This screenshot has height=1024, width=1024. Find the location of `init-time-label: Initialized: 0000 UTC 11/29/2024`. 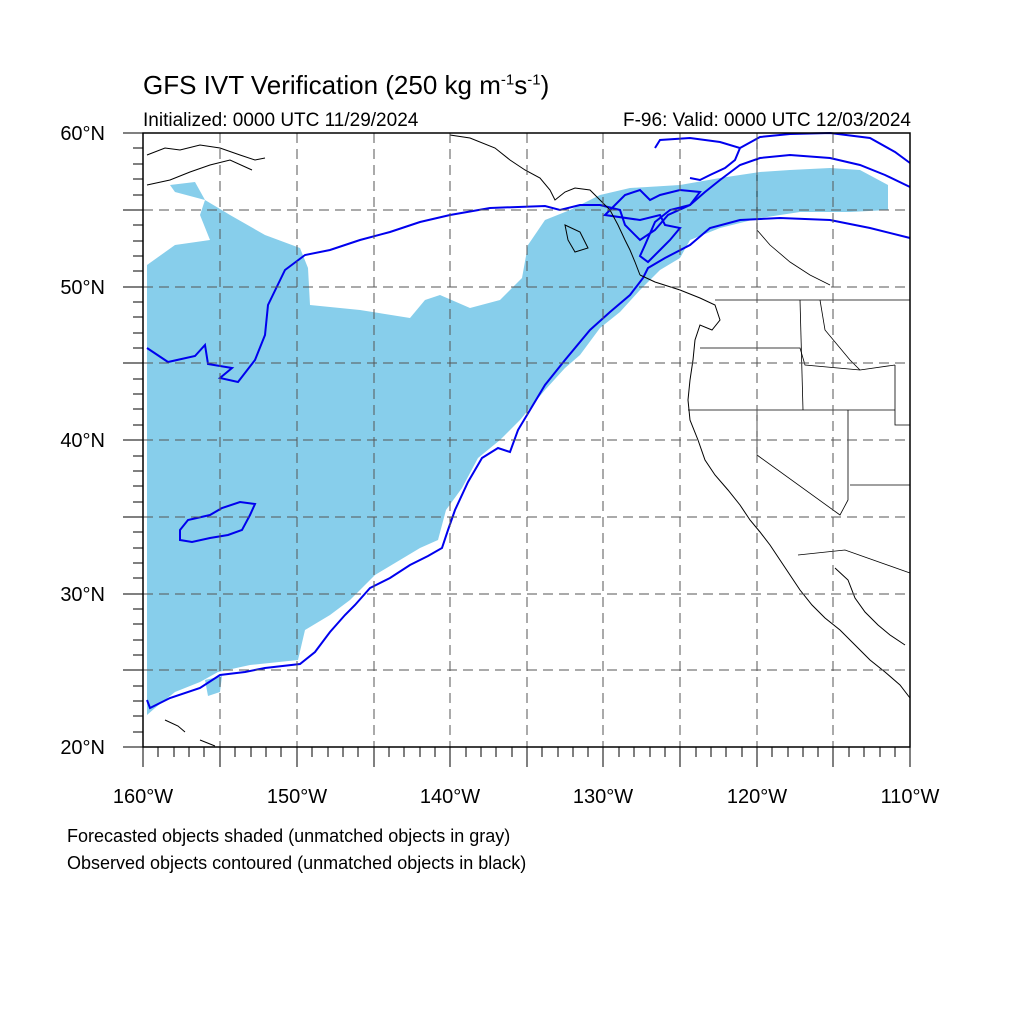

init-time-label: Initialized: 0000 UTC 11/29/2024 is located at coordinates (281, 120).